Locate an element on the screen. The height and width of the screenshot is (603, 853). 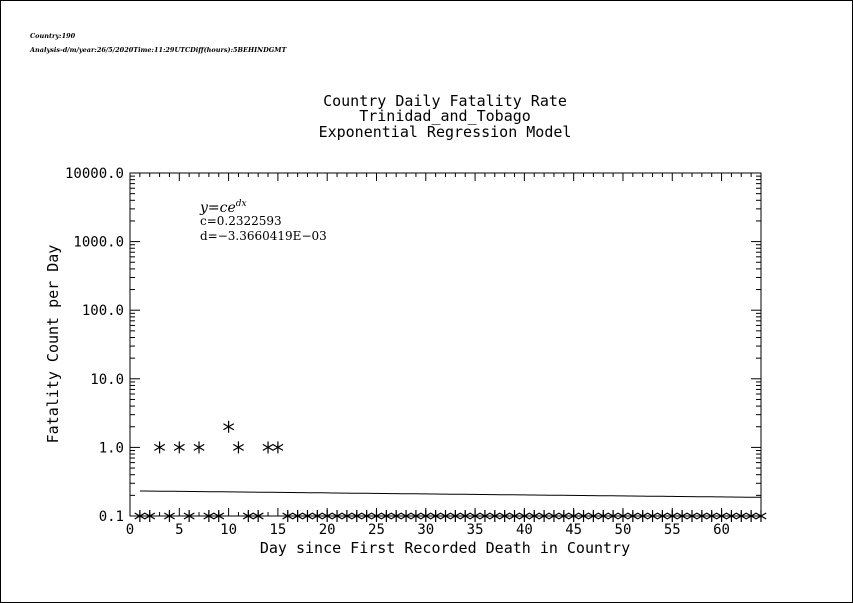
x-tick-label: 5 is located at coordinates (179, 530).